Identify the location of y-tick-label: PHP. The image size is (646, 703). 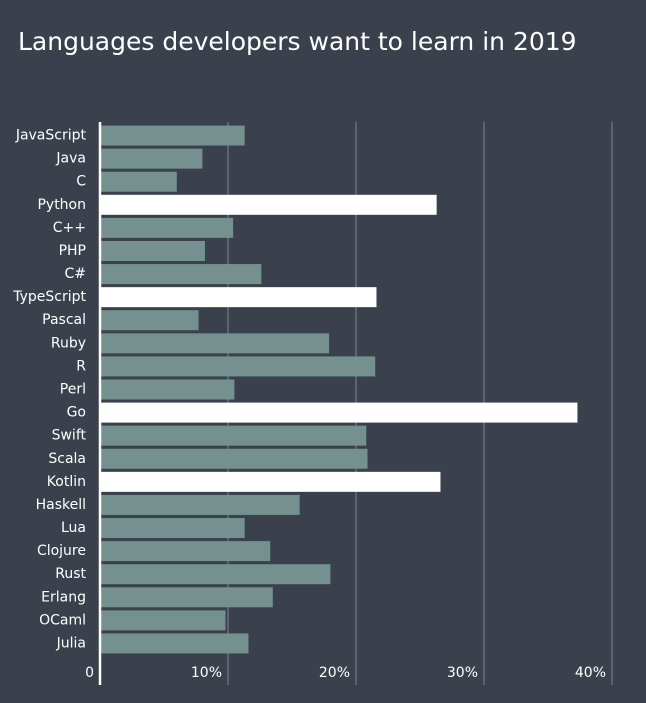
(72, 251).